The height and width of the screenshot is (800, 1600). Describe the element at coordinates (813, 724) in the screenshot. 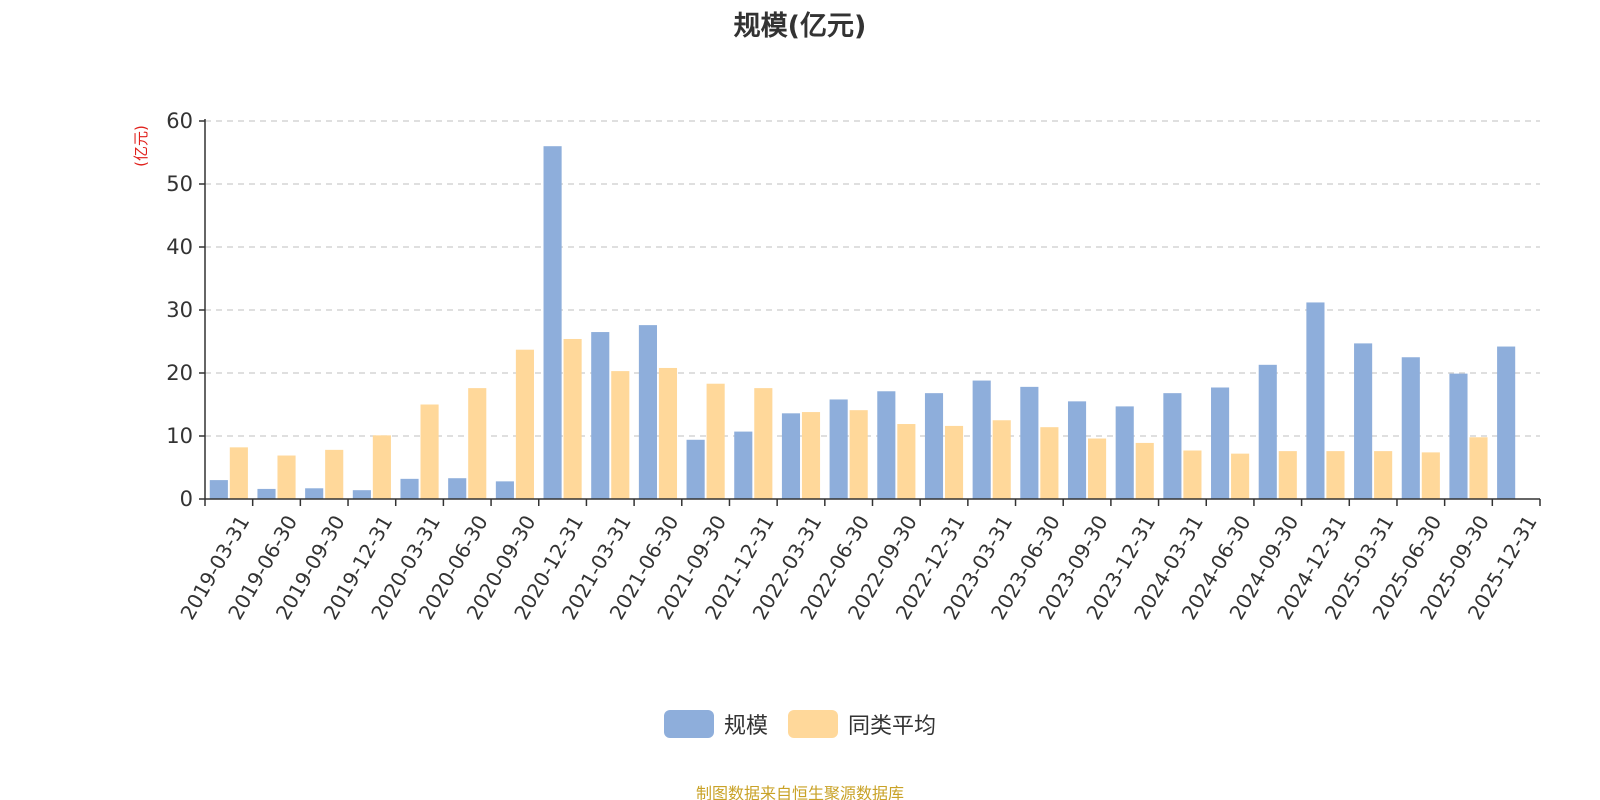

I see `legend-swatch-peer-average` at that location.